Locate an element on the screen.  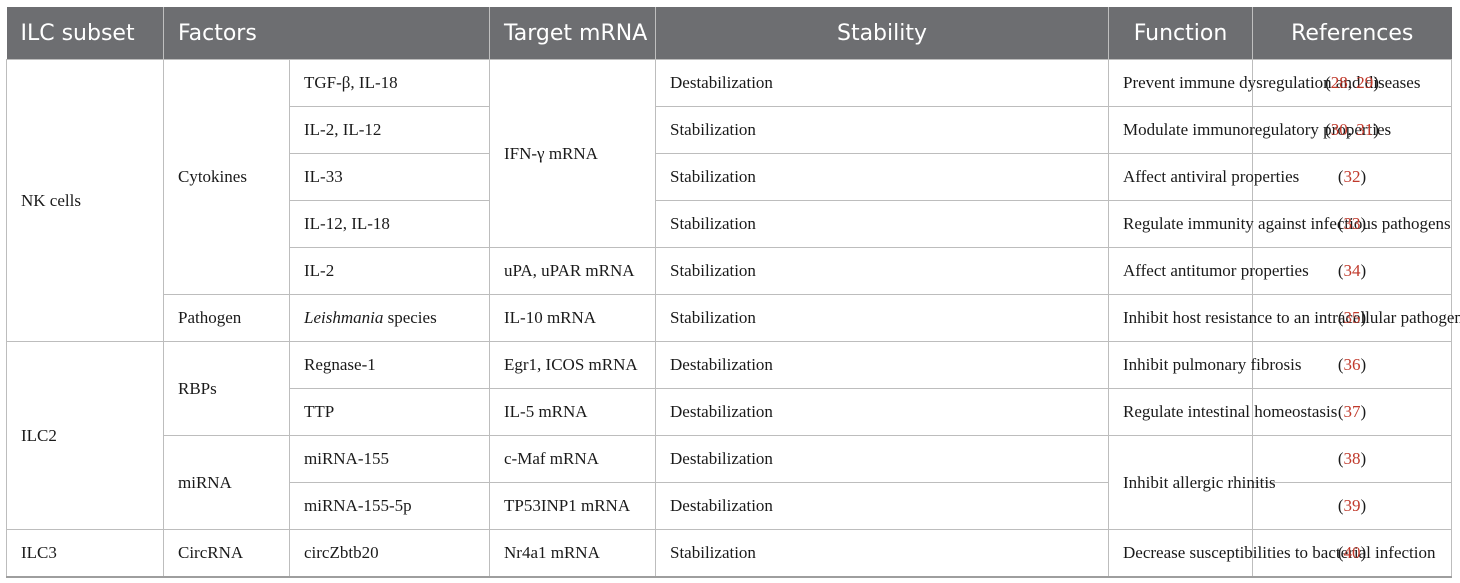
factor-category-cell: miRNA is located at coordinates (226, 482).